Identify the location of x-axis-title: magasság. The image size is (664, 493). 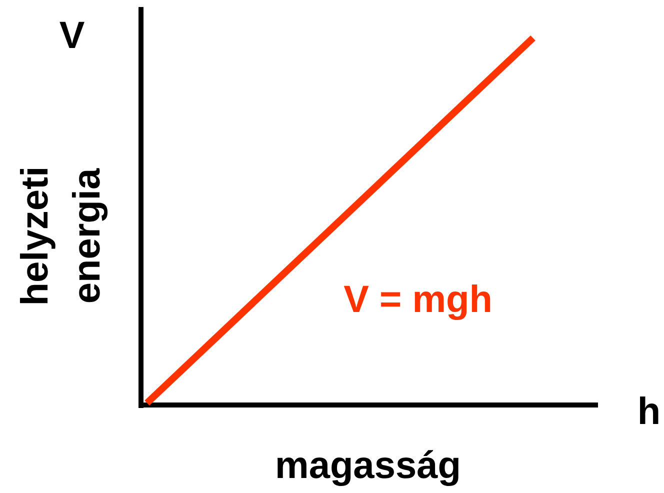
(368, 466).